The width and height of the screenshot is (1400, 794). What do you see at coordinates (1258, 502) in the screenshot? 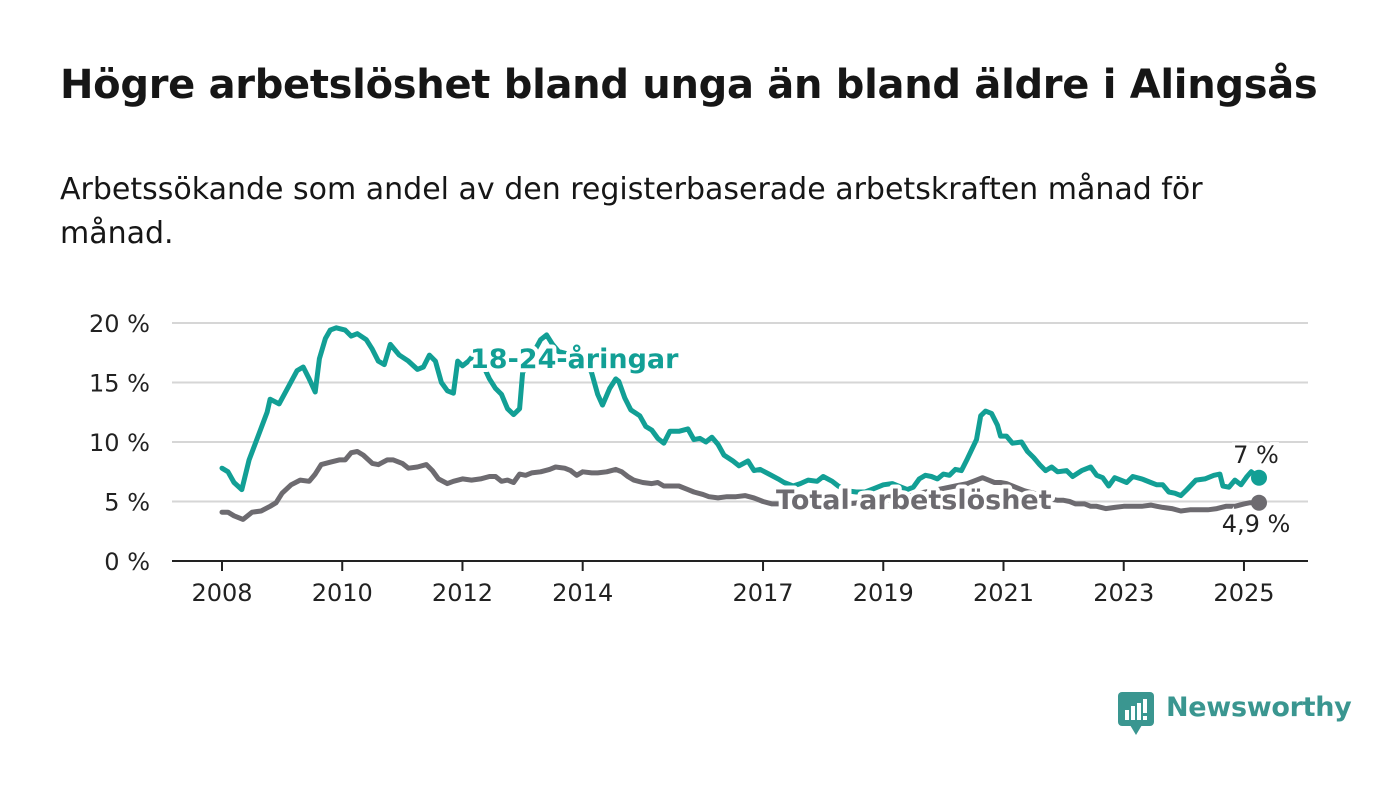
I see `end-point-total` at bounding box center [1258, 502].